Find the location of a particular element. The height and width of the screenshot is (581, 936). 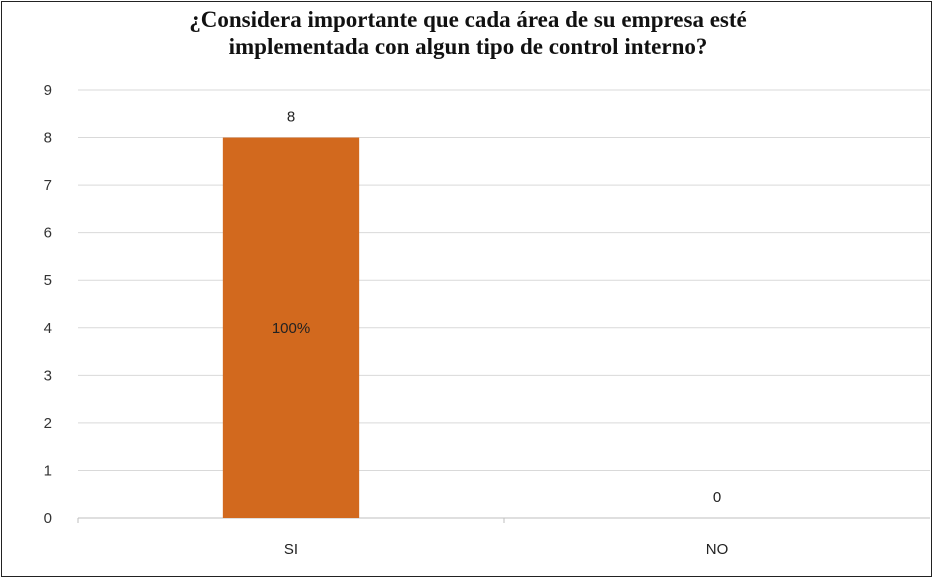

x-tick-label-no: NO is located at coordinates (717, 549).